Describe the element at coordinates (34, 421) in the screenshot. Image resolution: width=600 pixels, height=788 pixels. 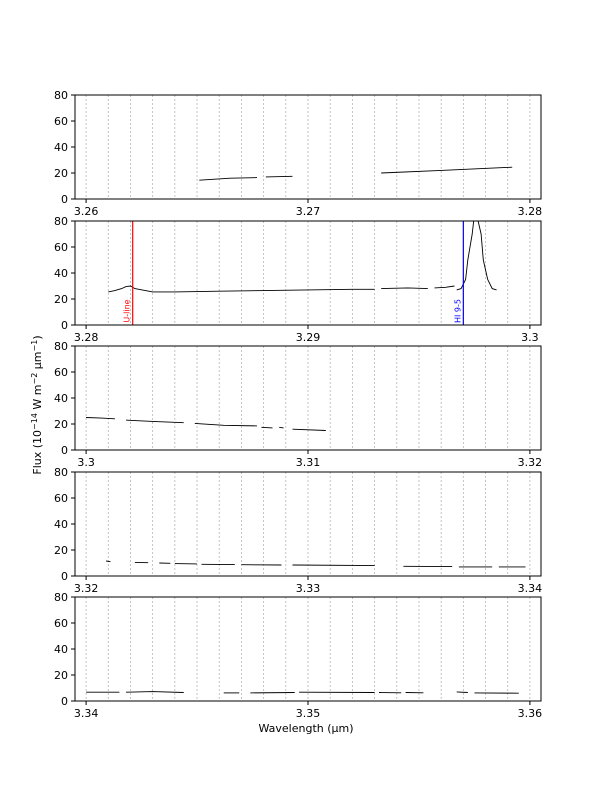
I see `y-axis-label-superscript: −14` at that location.